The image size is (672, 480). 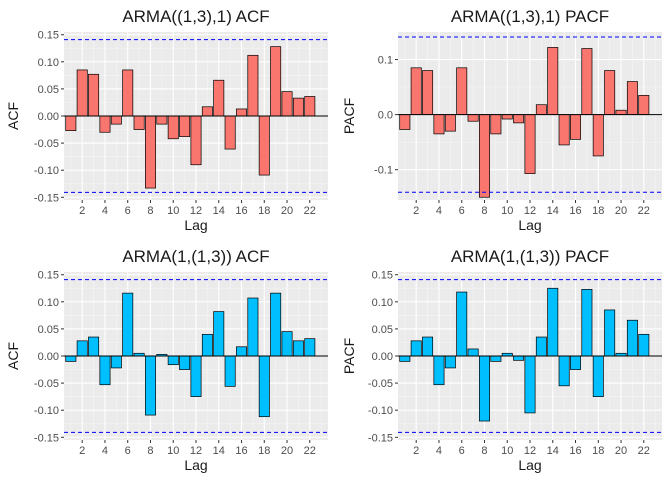 What do you see at coordinates (382, 276) in the screenshot?
I see `y-tick-label: 0.15` at bounding box center [382, 276].